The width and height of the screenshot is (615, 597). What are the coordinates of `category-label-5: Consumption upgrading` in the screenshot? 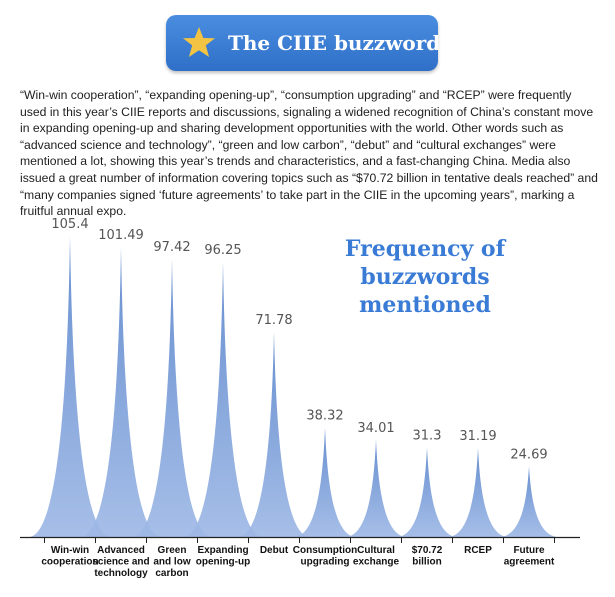 It's located at (325, 556).